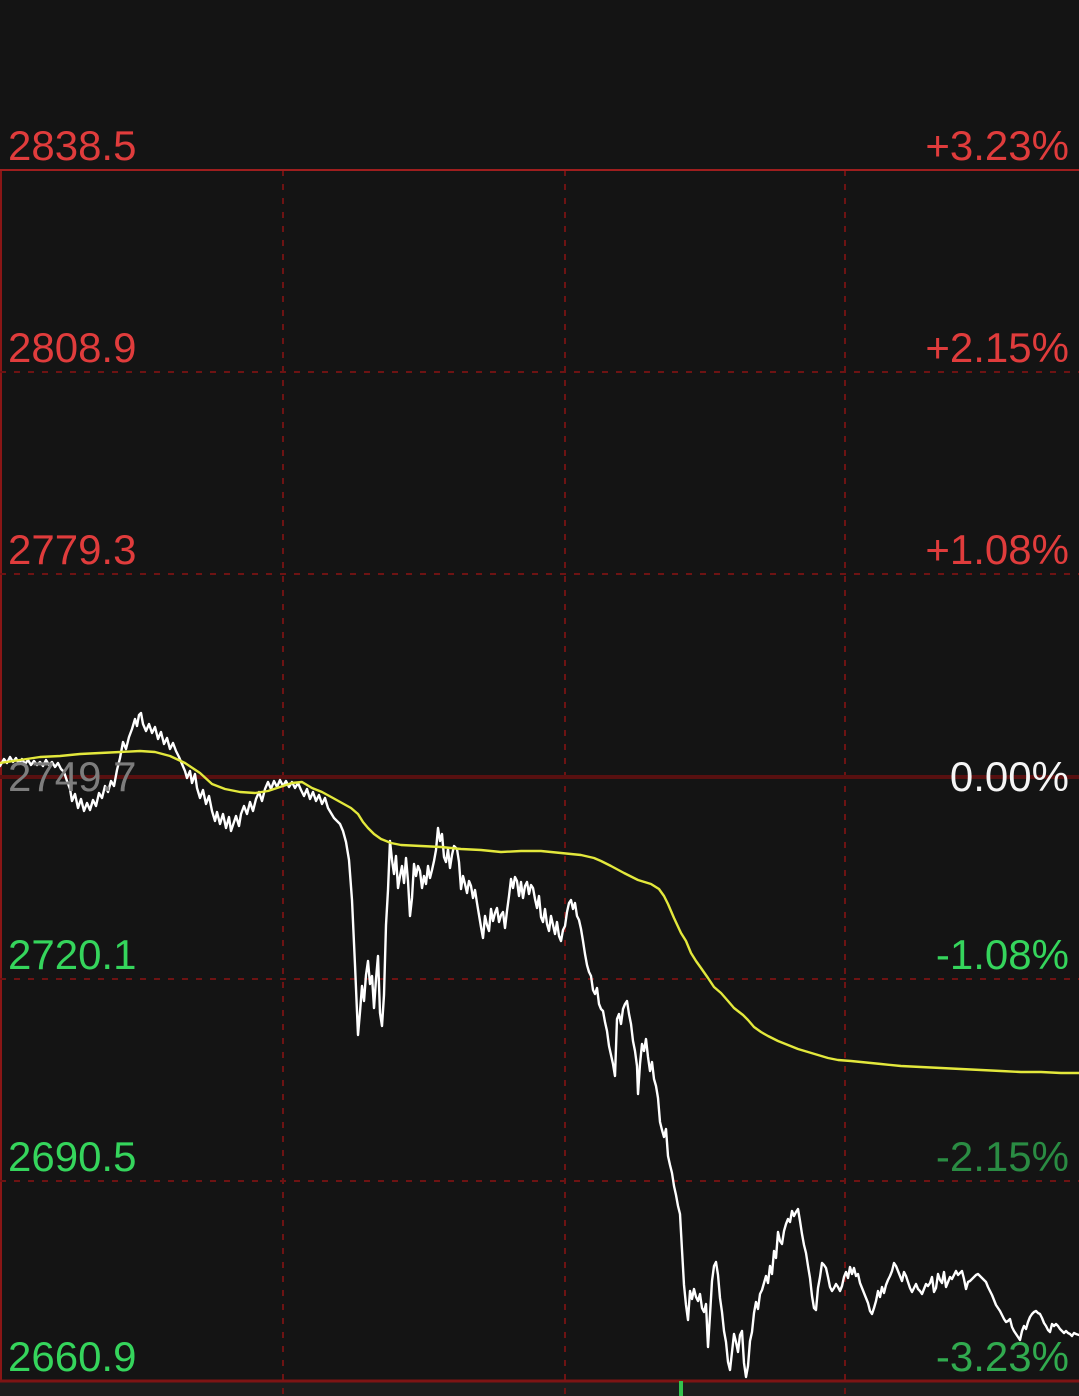 This screenshot has height=1396, width=1079. What do you see at coordinates (997, 549) in the screenshot?
I see `percent-axis-label: +1.08%` at bounding box center [997, 549].